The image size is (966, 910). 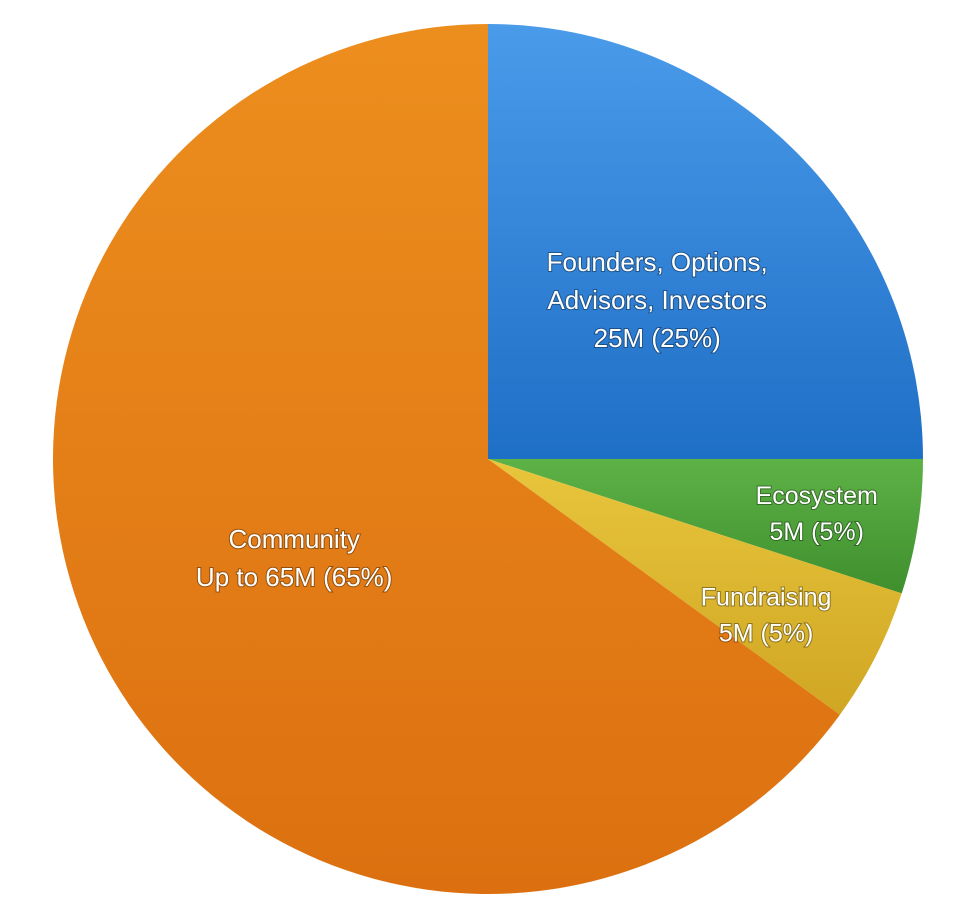 I want to click on slice-label-ecosystem: Ecosystem 5M (5%), so click(x=817, y=514).